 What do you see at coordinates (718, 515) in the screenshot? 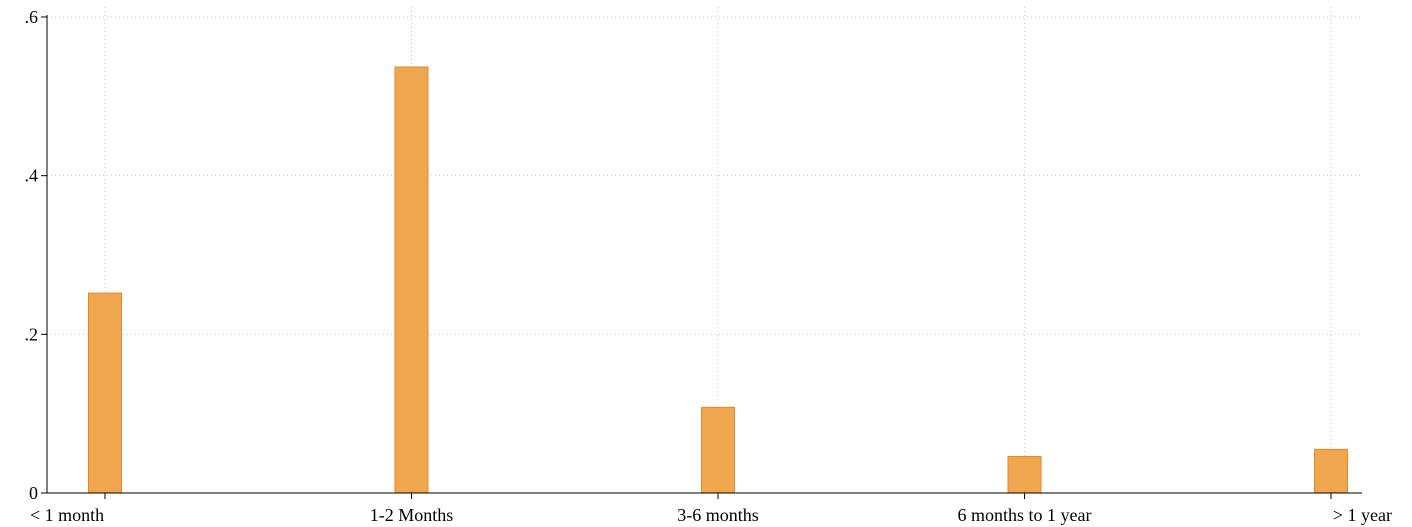
I see `x-tick-label: 3-6 months` at bounding box center [718, 515].